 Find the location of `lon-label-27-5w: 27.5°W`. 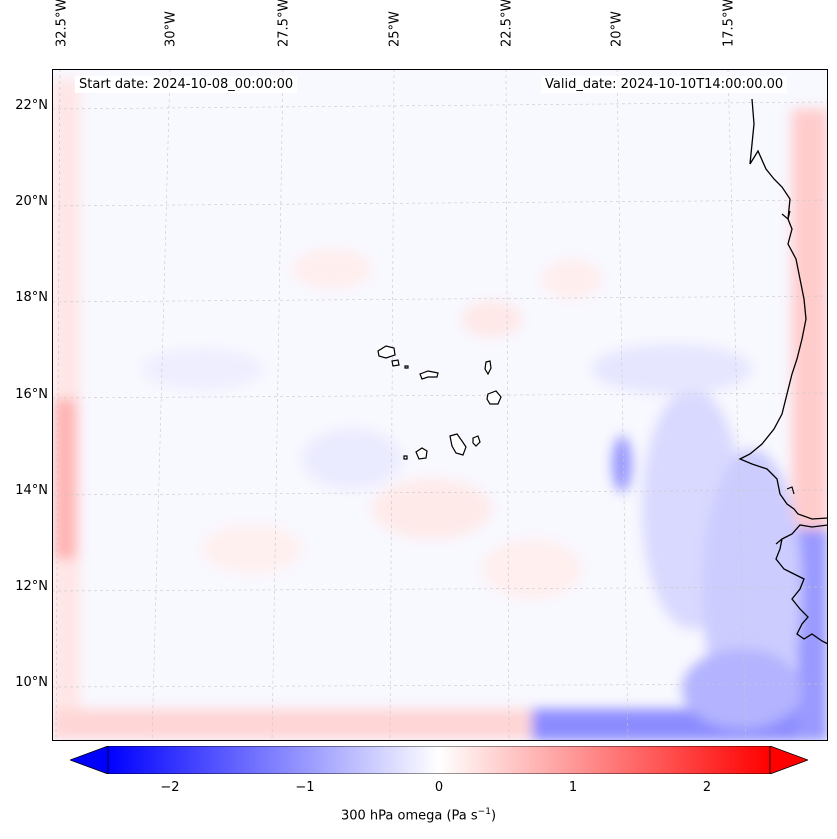

lon-label-27-5w: 27.5°W is located at coordinates (284, 23).